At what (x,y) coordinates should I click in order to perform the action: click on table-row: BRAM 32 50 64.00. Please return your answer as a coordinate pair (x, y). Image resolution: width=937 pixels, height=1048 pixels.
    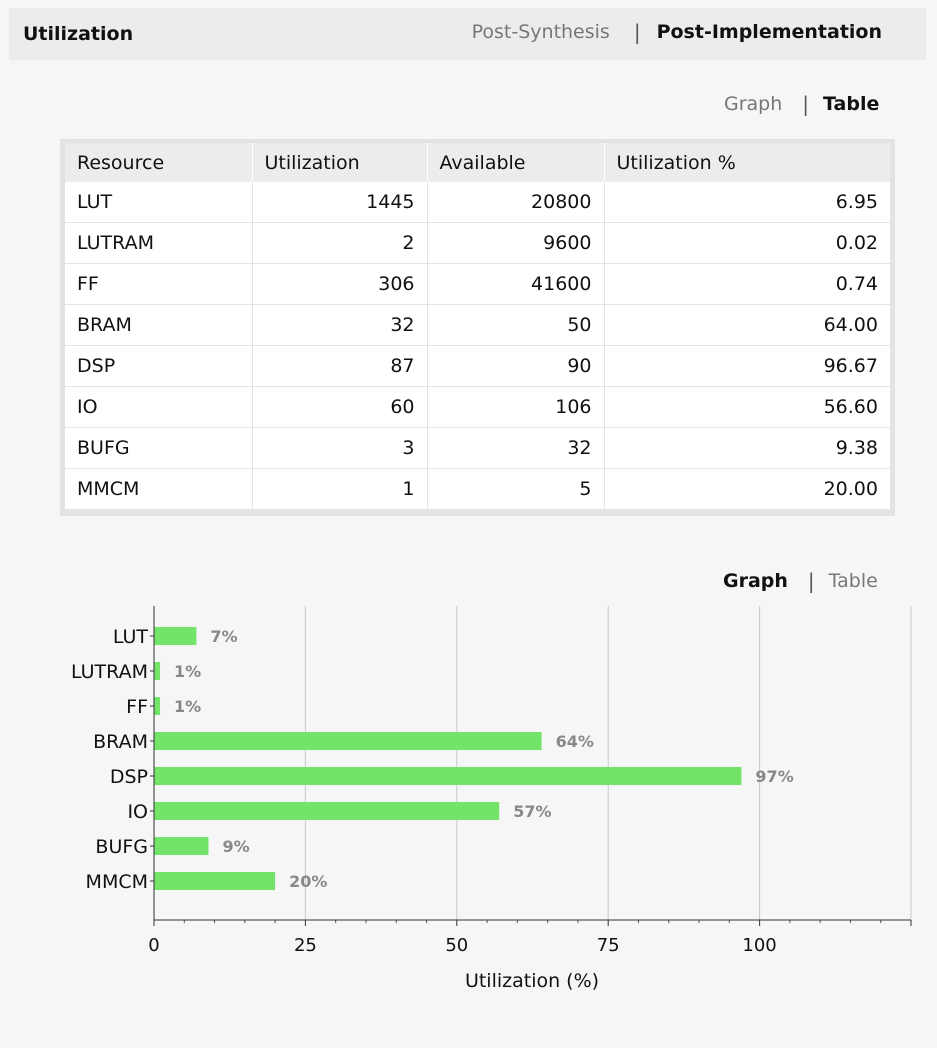
    Looking at the image, I should click on (477, 325).